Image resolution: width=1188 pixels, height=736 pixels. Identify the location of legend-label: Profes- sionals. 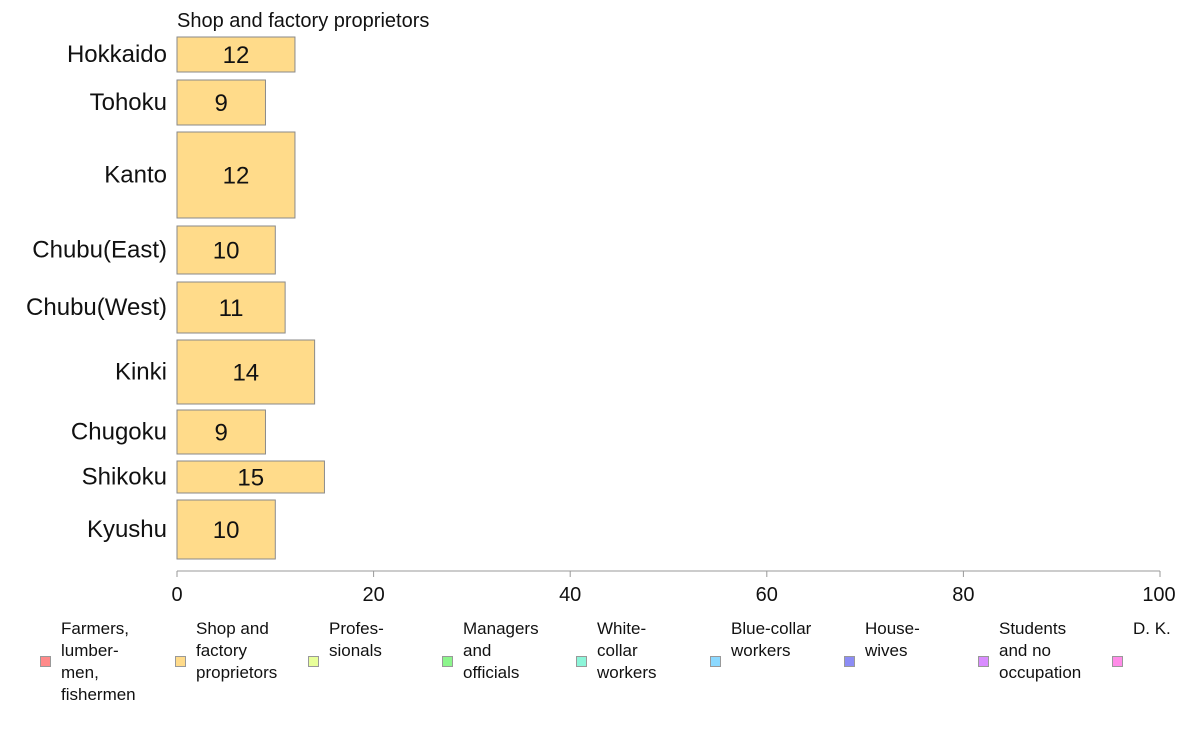
(356, 639).